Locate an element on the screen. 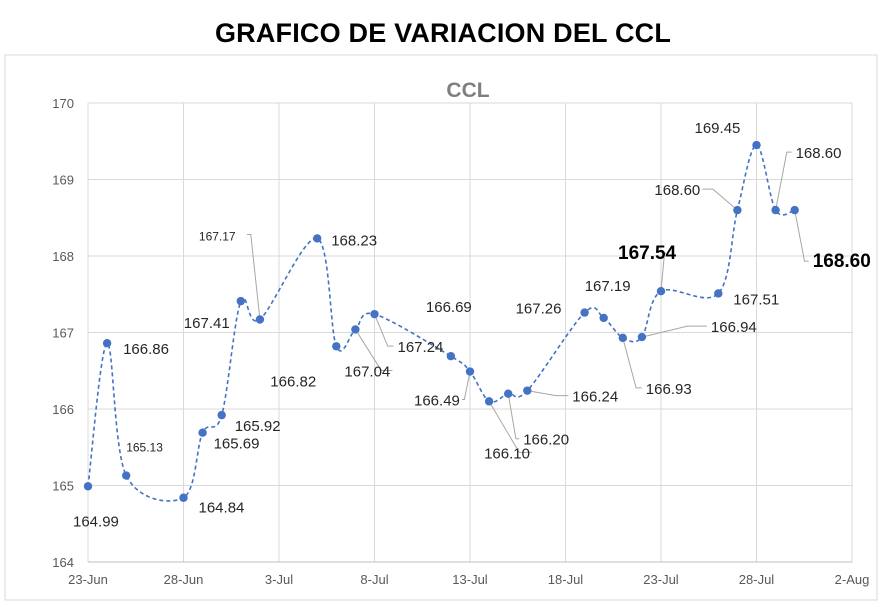 The width and height of the screenshot is (886, 606). data-label: 165.69 is located at coordinates (237, 444).